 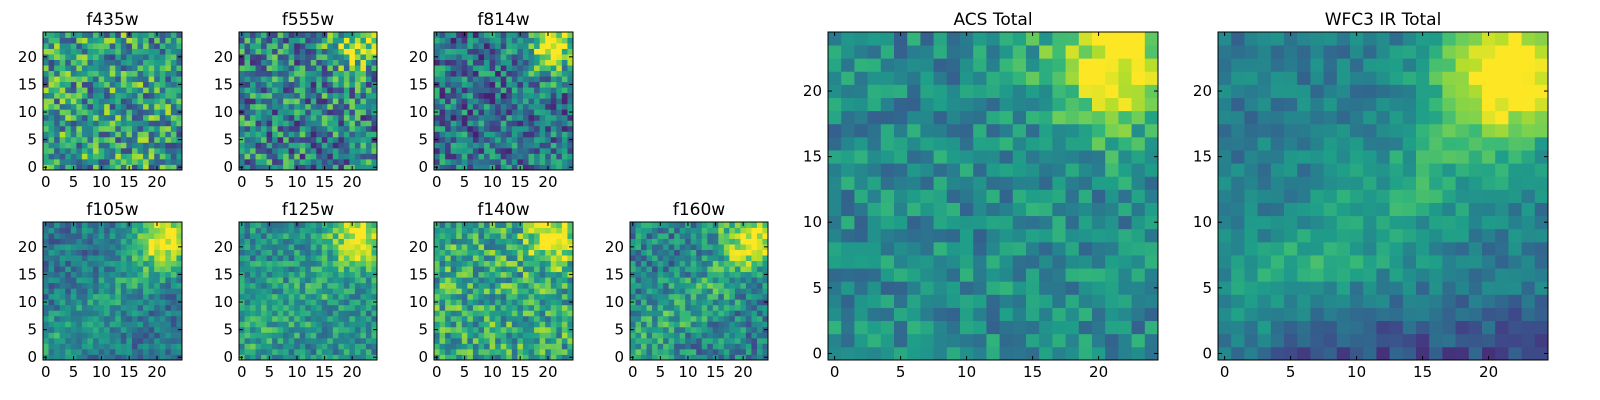 What do you see at coordinates (228, 140) in the screenshot?
I see `y-tick-label: 5` at bounding box center [228, 140].